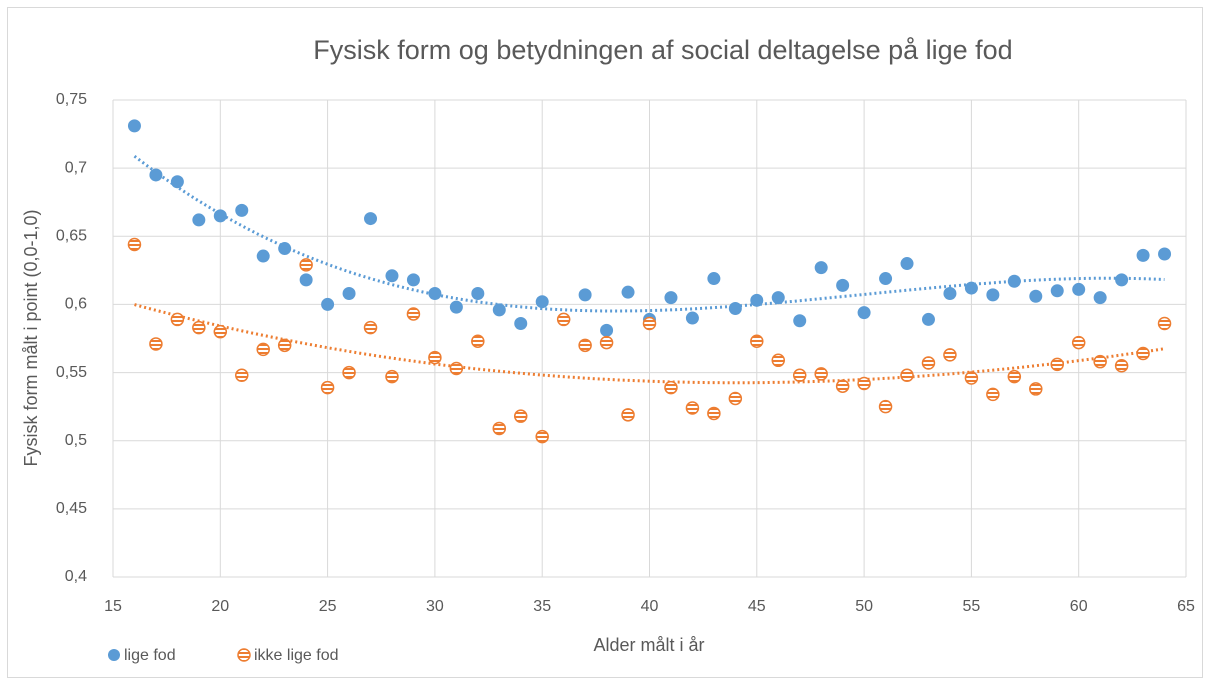 The image size is (1211, 686). Describe the element at coordinates (150, 655) in the screenshot. I see `legend-label: lige fod` at that location.